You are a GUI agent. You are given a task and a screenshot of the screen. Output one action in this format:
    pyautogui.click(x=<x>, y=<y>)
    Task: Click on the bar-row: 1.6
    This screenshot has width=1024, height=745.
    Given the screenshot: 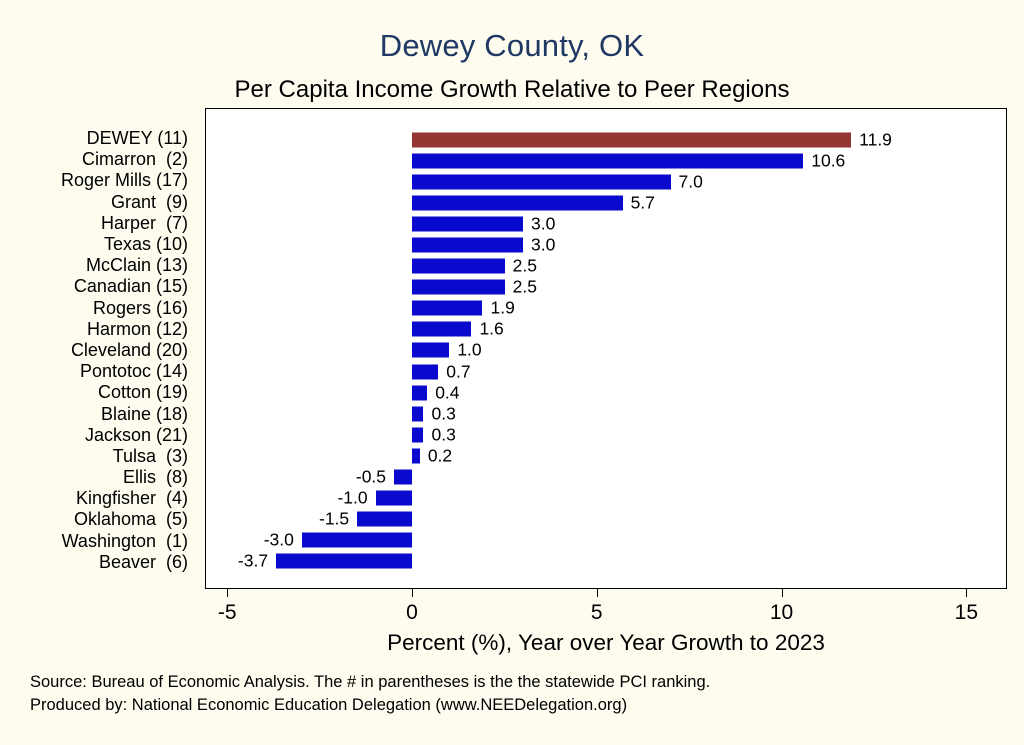 What is the action you would take?
    pyautogui.click(x=606, y=329)
    